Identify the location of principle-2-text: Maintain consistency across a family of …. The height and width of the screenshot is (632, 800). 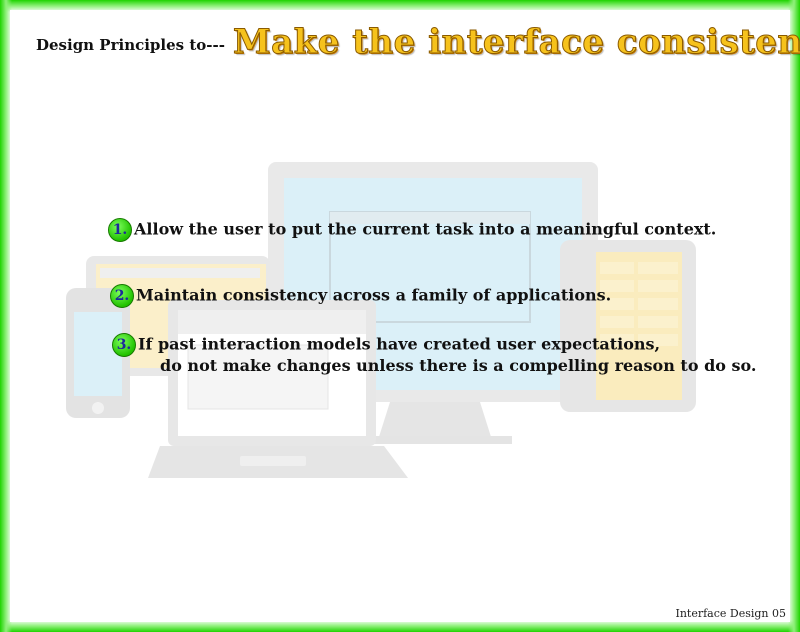
(374, 295).